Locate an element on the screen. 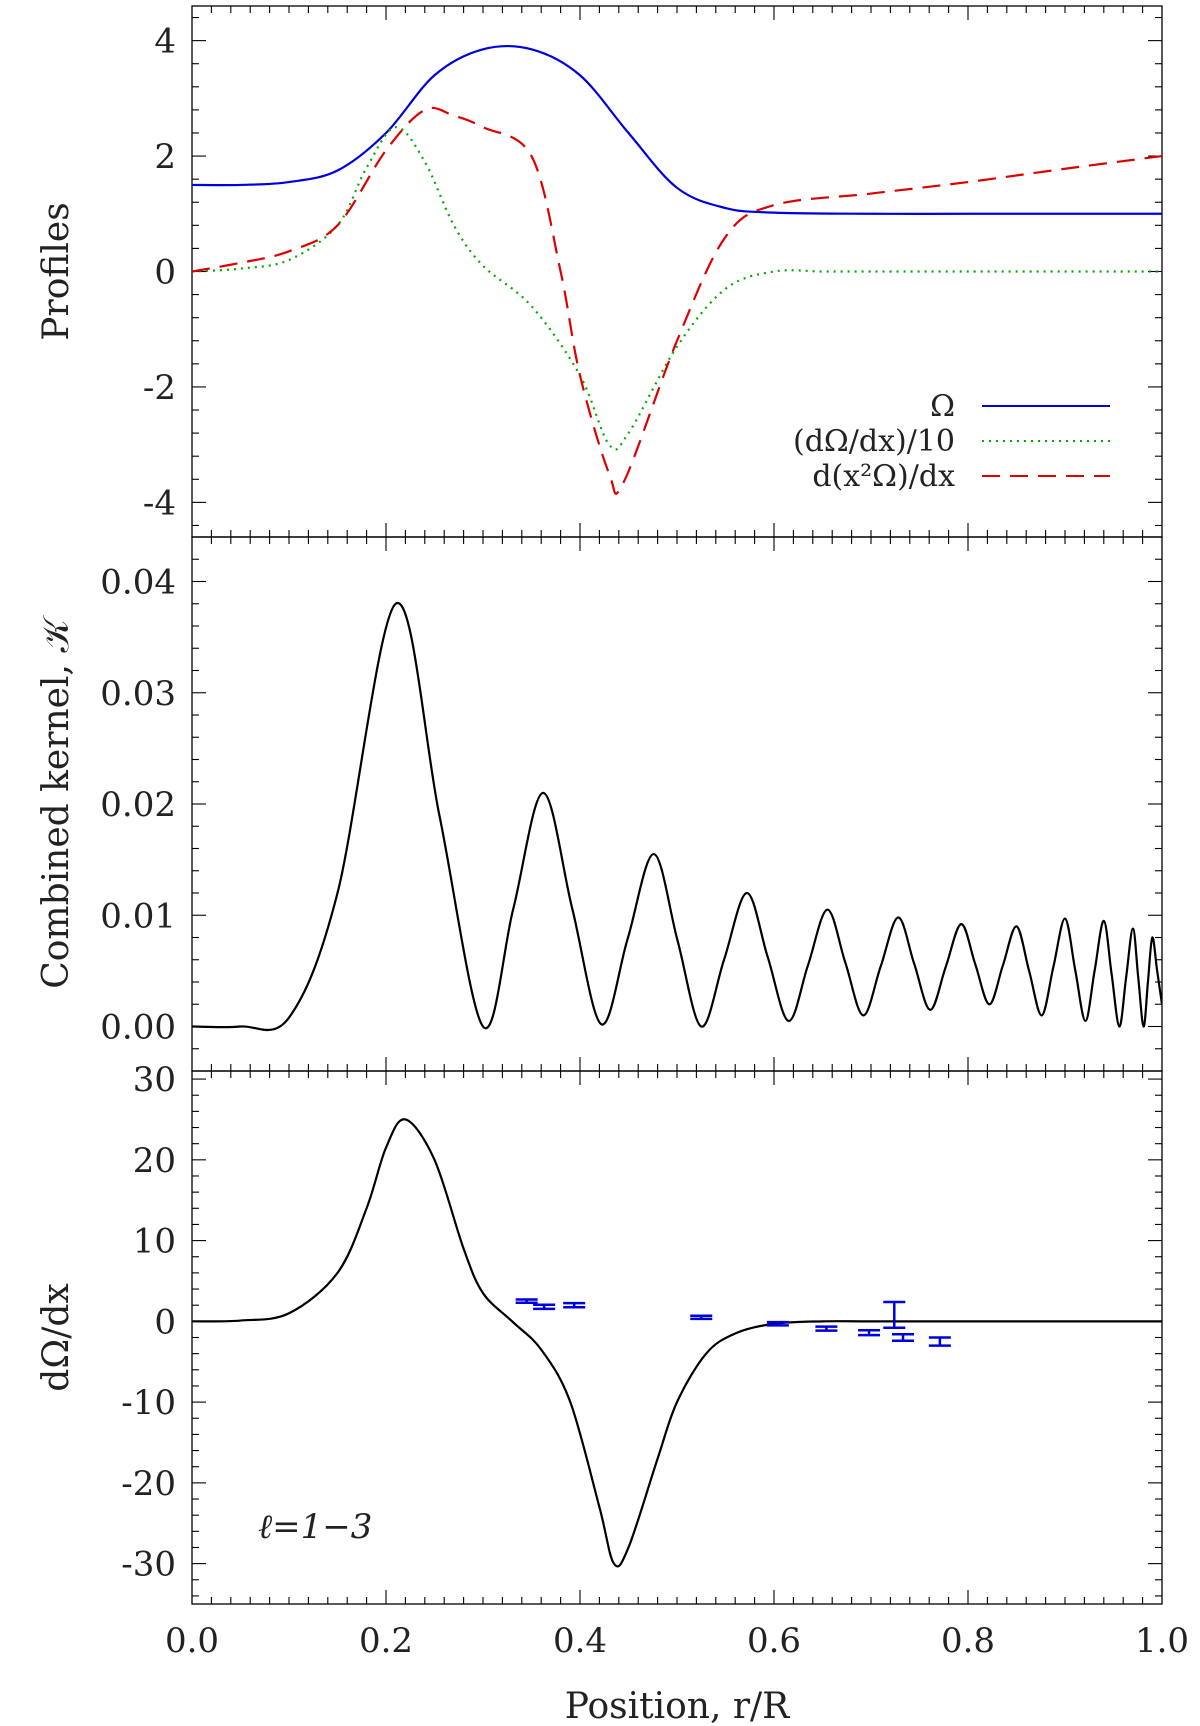 The width and height of the screenshot is (1200, 1726). x-tick-label: 0.0 is located at coordinates (192, 1641).